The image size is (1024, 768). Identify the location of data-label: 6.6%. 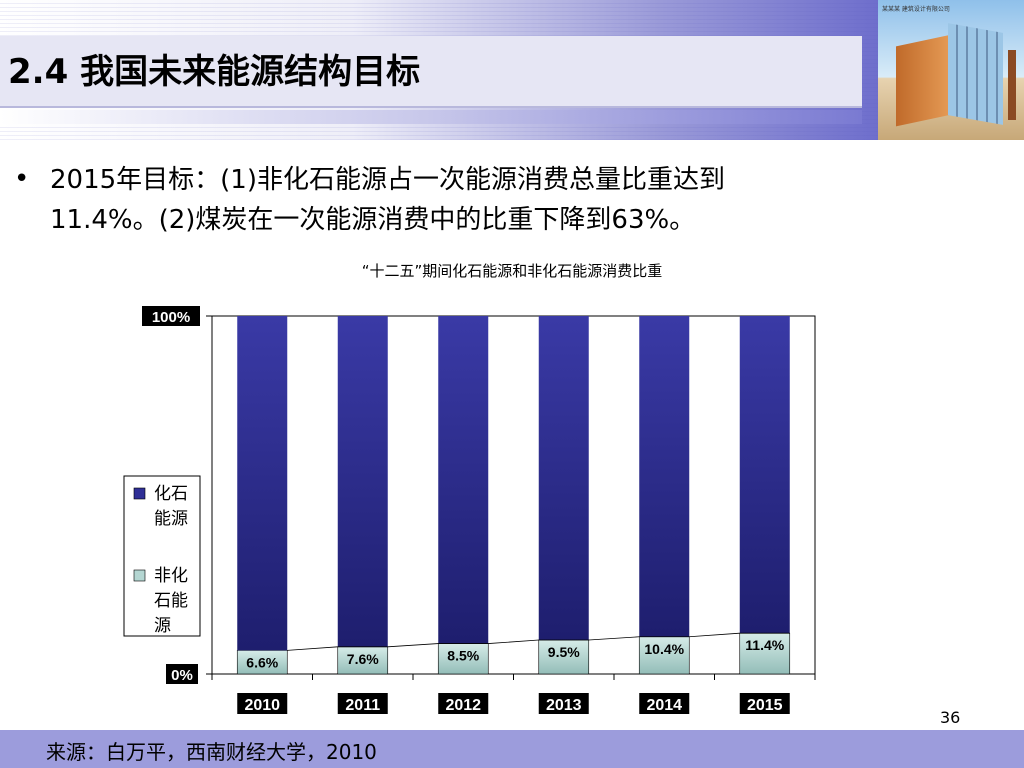
(262, 662).